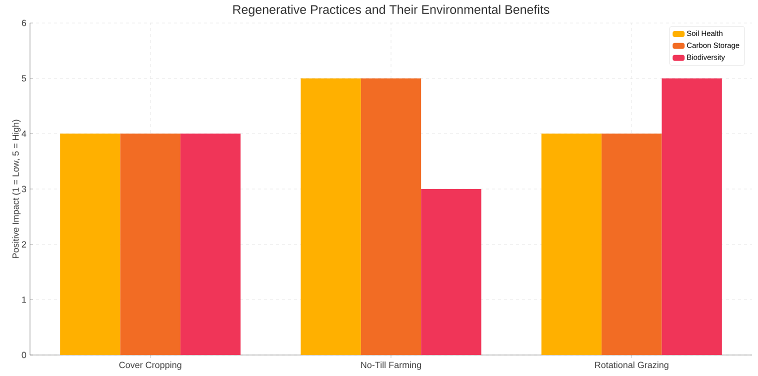 The image size is (758, 376). Describe the element at coordinates (391, 10) in the screenshot. I see `chart-title: Regenerative Practices and Their Environmental Benefits` at that location.